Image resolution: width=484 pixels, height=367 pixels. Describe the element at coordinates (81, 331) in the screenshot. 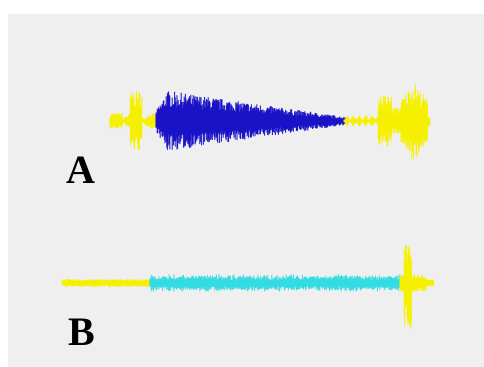

I see `panel-label-b: B` at that location.